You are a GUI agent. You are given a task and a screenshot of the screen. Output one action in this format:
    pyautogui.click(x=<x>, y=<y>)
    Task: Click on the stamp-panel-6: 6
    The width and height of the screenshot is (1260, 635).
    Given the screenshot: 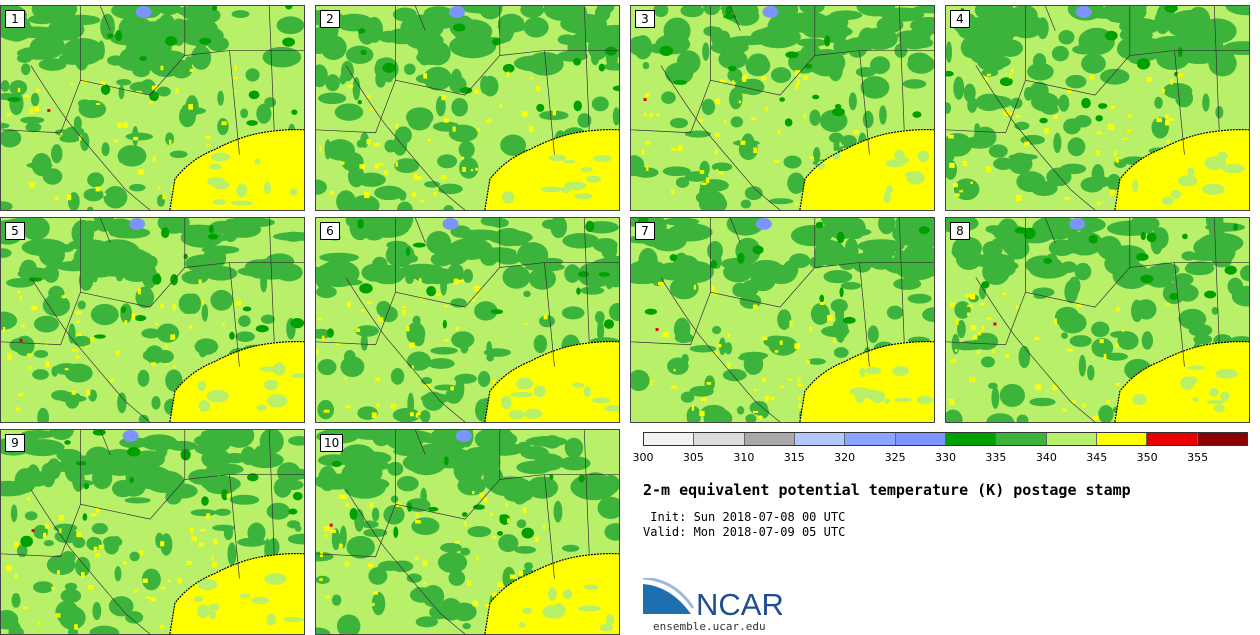 What is the action you would take?
    pyautogui.click(x=467, y=320)
    